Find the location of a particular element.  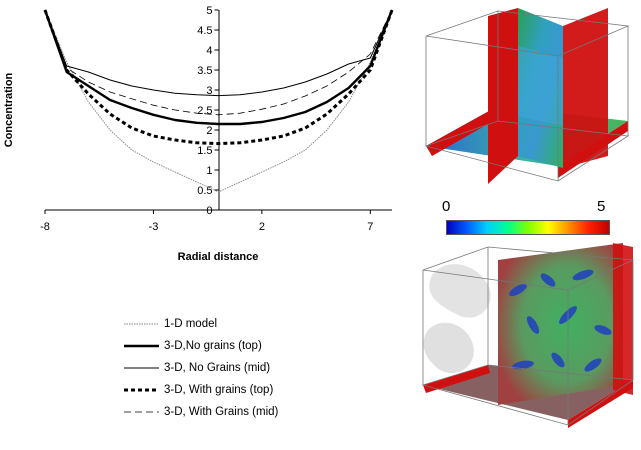

y-tick-label: 2.5 is located at coordinates (204, 111).